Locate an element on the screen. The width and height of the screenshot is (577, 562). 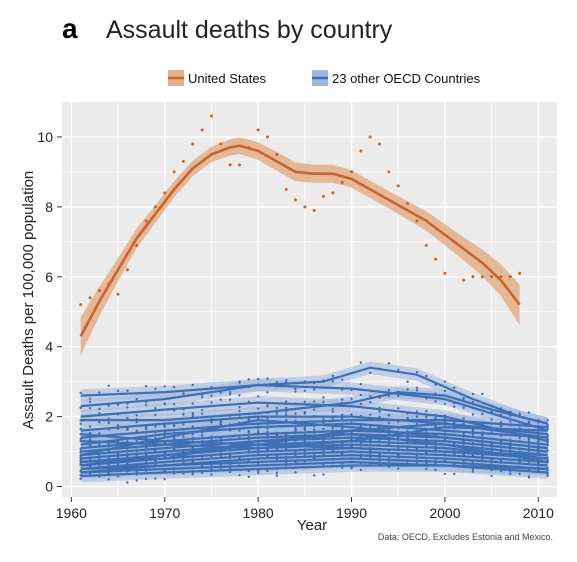
oecd-smooth-line is located at coordinates (314, 450).